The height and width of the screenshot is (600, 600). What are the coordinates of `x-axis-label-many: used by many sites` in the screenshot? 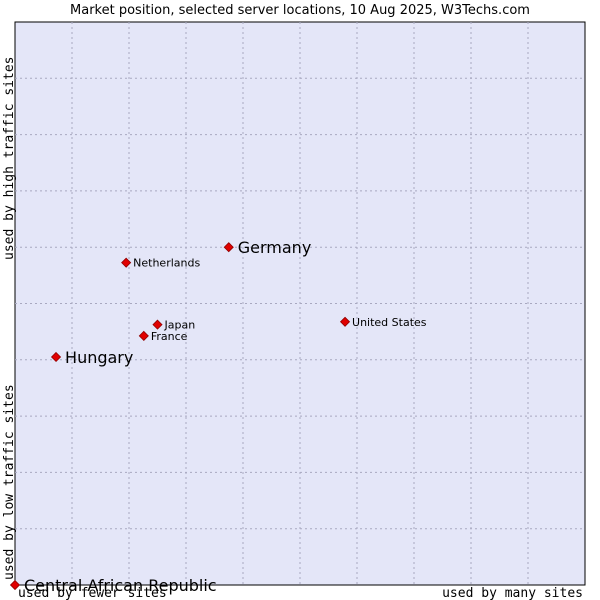 It's located at (512, 593).